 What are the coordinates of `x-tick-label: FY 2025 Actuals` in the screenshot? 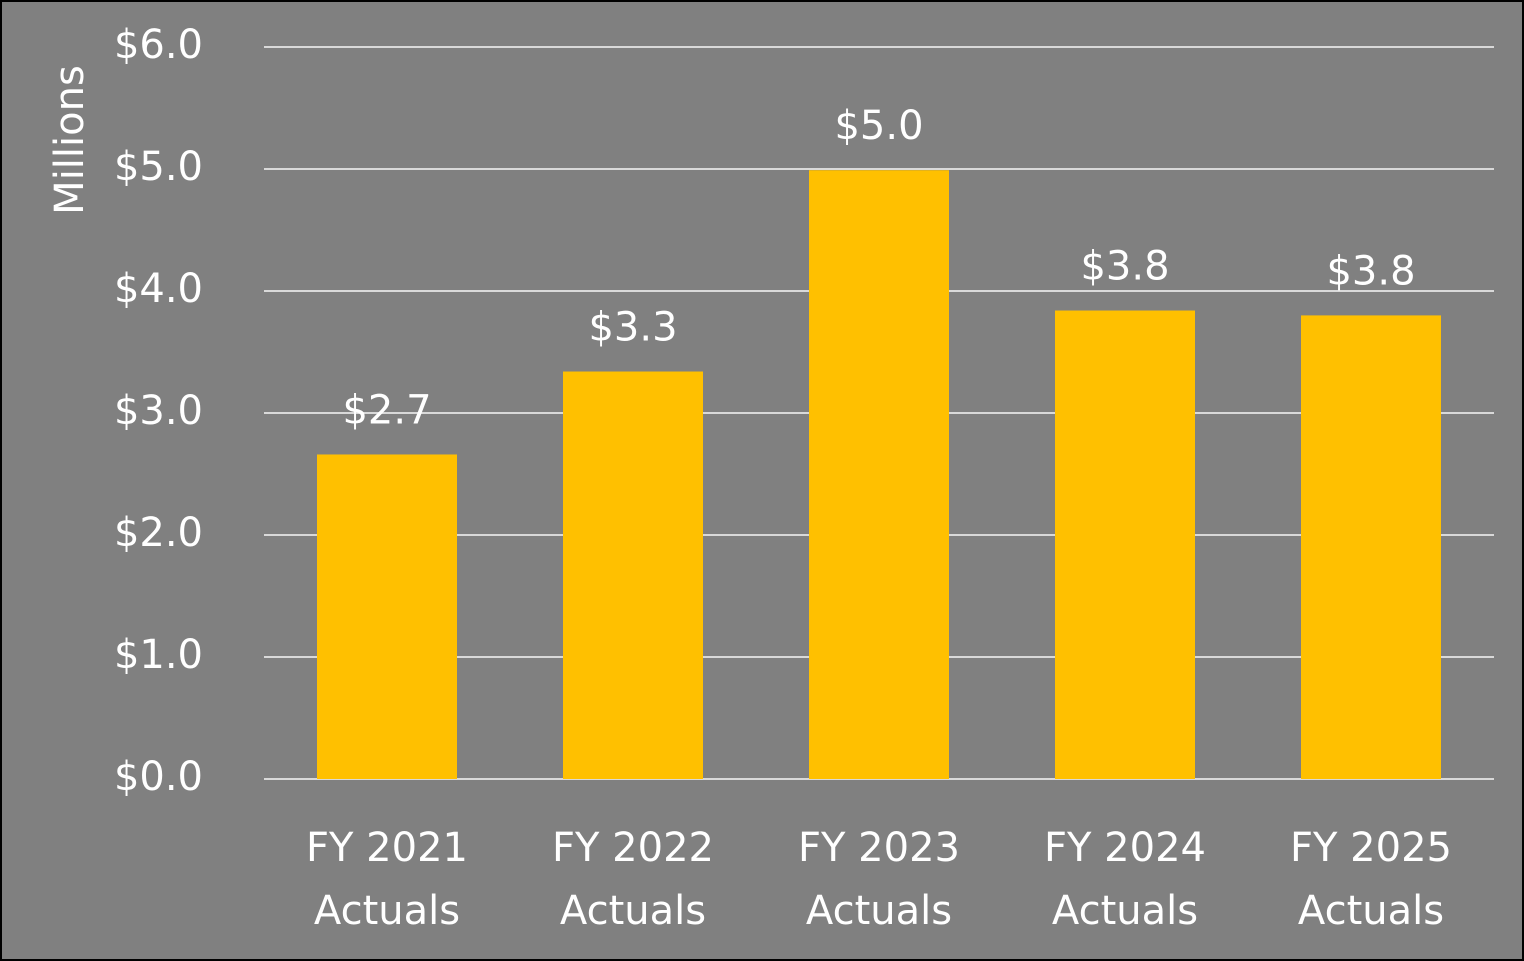 It's located at (1371, 879).